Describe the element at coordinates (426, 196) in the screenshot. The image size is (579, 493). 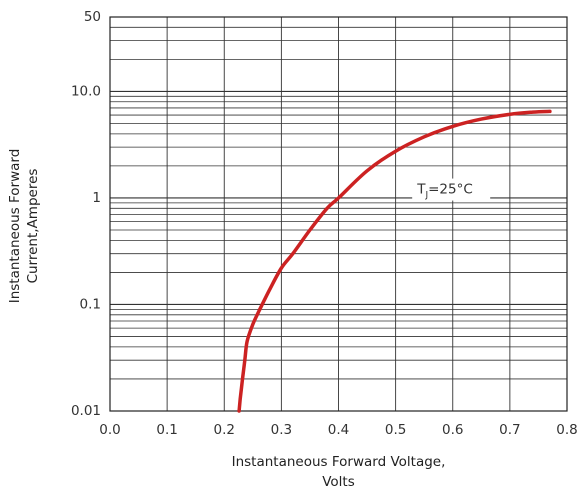
I see `annotation-subscript: J` at that location.